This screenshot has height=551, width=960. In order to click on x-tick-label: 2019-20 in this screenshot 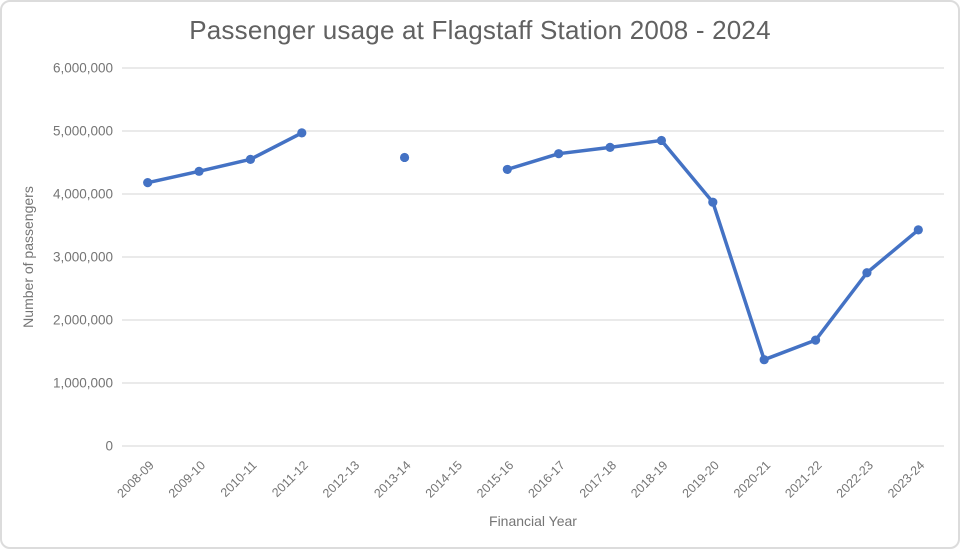, I will do `click(701, 479)`.